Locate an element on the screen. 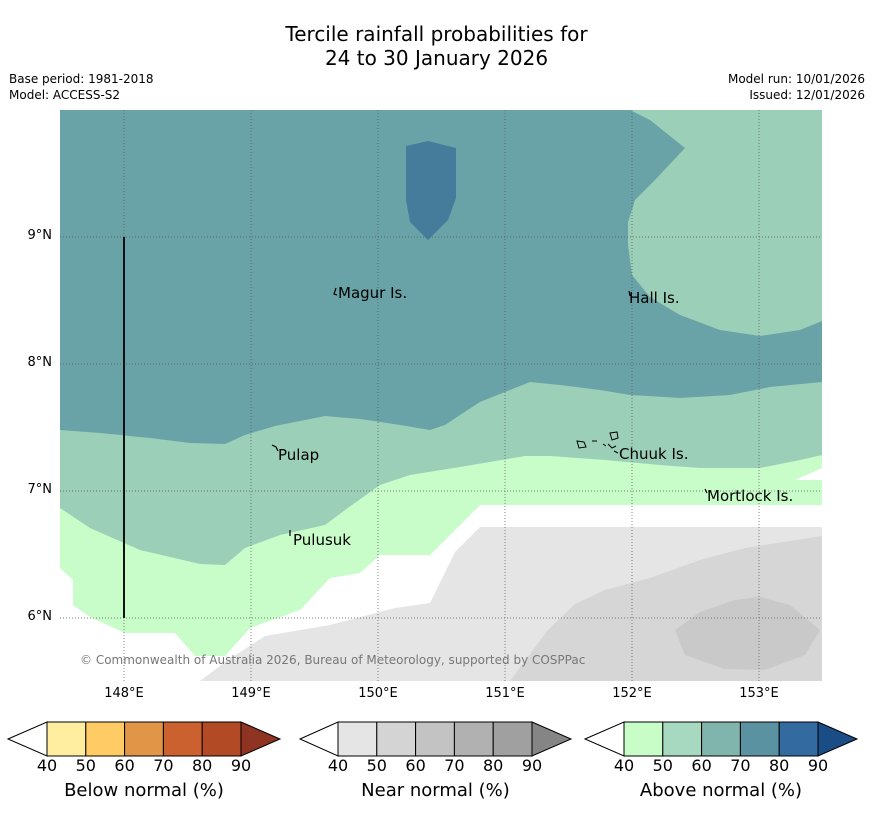 The image size is (873, 816). hall-island-shape is located at coordinates (629, 293).